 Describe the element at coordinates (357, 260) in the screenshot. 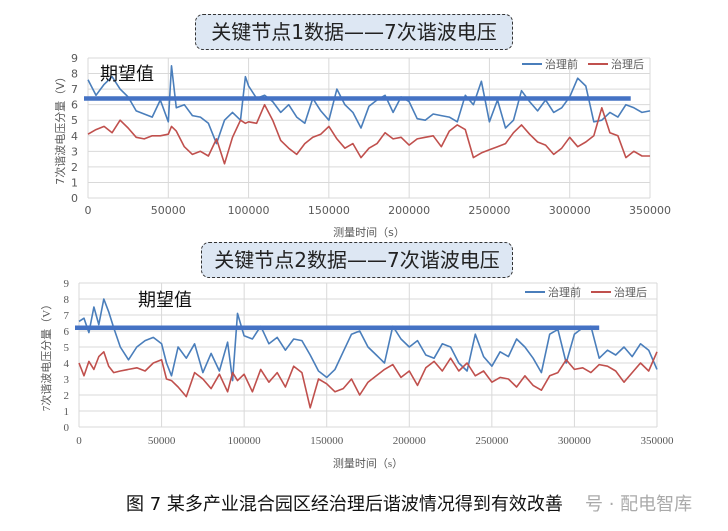

I see `chart2-title: 关键节点2数据——7次谐波电压` at that location.